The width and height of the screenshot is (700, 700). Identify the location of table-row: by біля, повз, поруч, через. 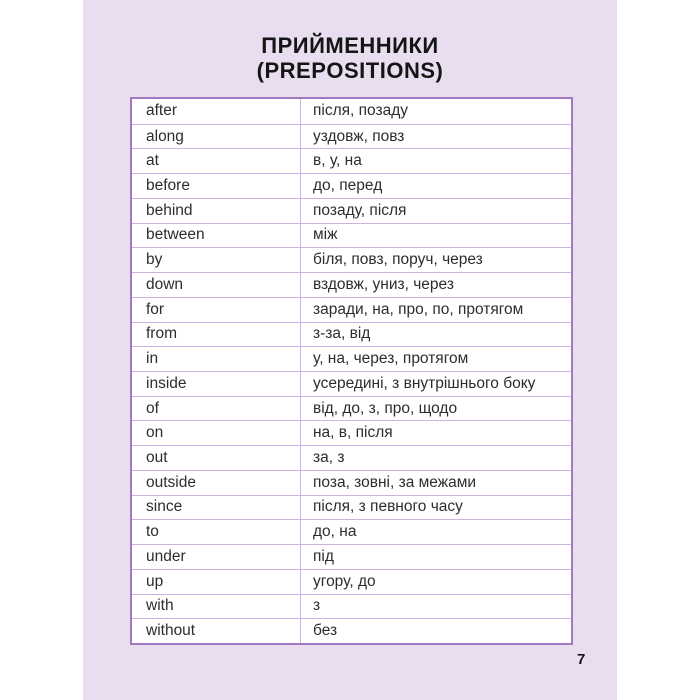
(351, 260).